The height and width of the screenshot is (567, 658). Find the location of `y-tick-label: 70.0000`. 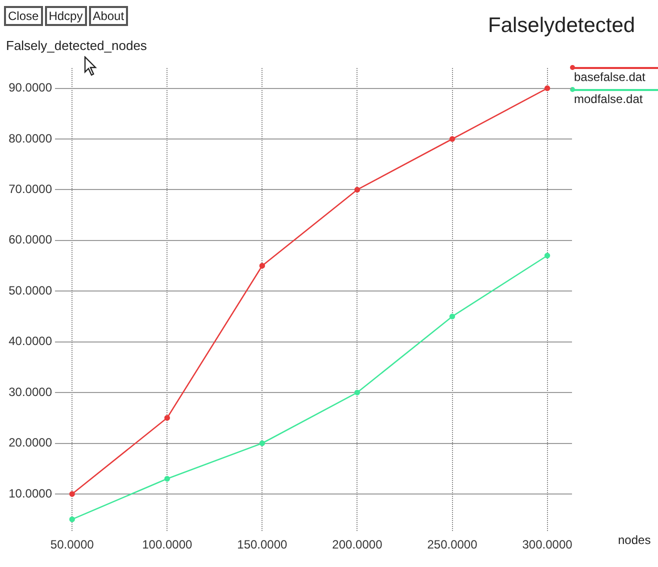

y-tick-label: 70.0000 is located at coordinates (30, 189).